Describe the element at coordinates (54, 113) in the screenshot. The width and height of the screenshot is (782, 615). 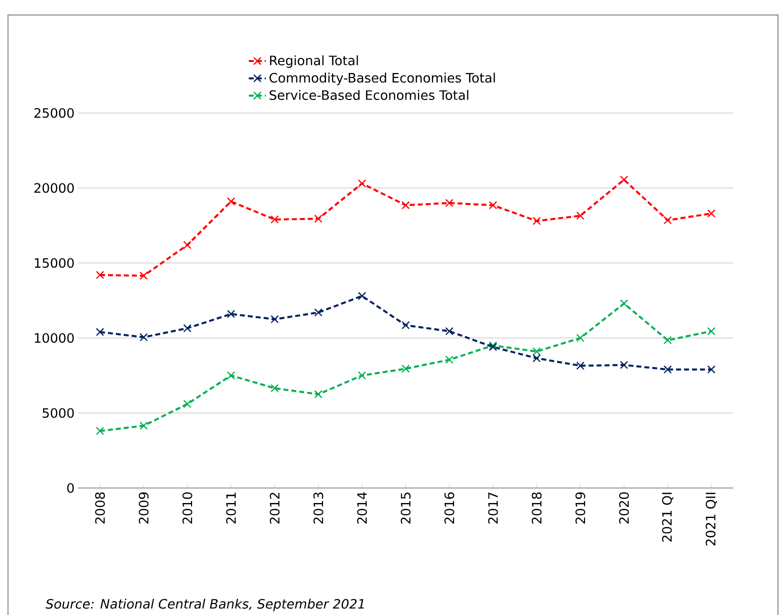
I see `y-tick-label: 25000` at that location.